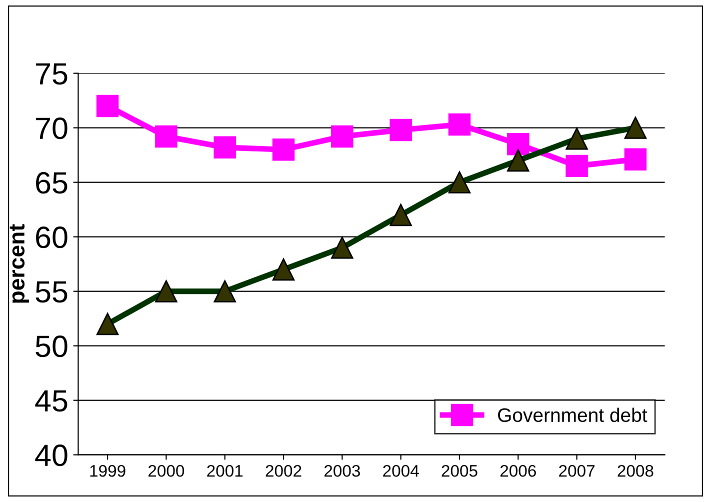 This screenshot has height=502, width=711. What do you see at coordinates (573, 415) in the screenshot?
I see `legend-label: Government debt` at bounding box center [573, 415].